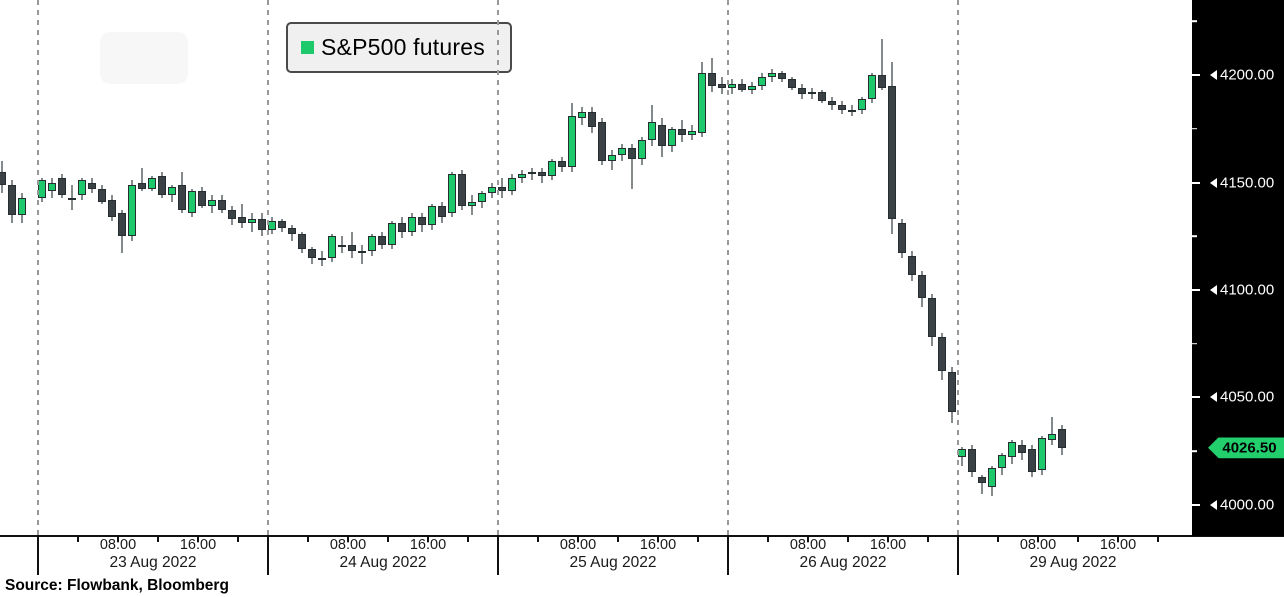  What do you see at coordinates (1247, 75) in the screenshot?
I see `y-axis-label: 4200.00` at bounding box center [1247, 75].